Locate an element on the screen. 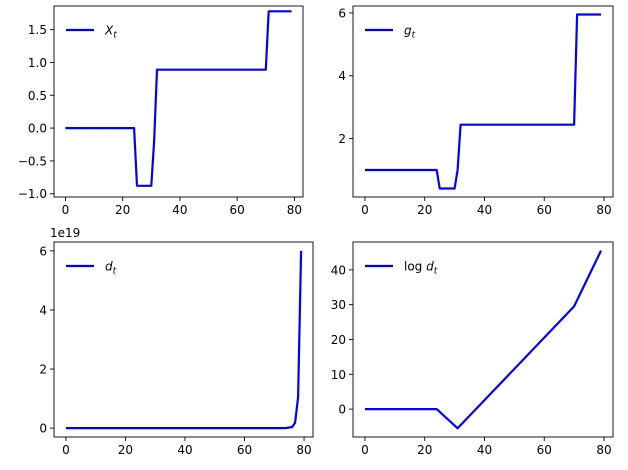  y-tick-label: 0.0 is located at coordinates (37, 129).